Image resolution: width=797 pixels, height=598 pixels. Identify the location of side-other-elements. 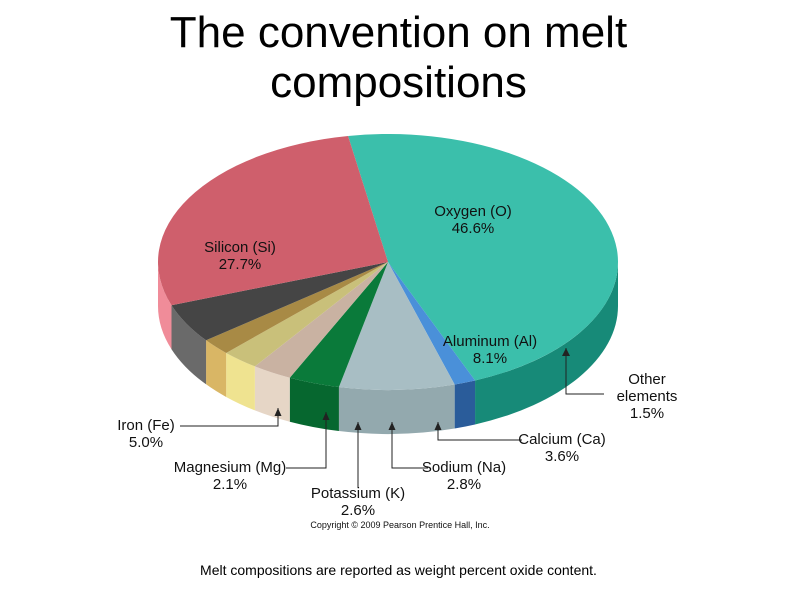
(465, 404).